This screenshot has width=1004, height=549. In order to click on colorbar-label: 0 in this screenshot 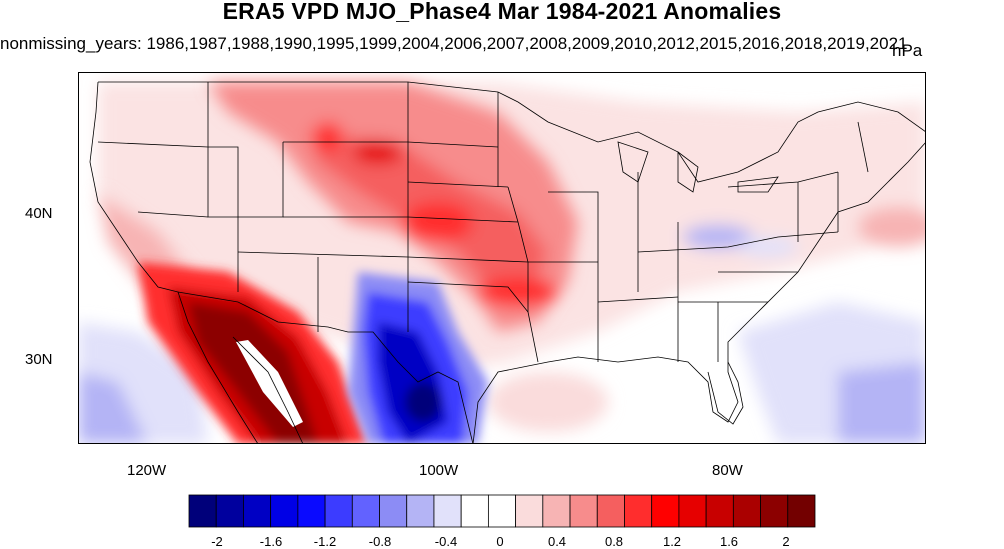, I will do `click(500, 541)`.